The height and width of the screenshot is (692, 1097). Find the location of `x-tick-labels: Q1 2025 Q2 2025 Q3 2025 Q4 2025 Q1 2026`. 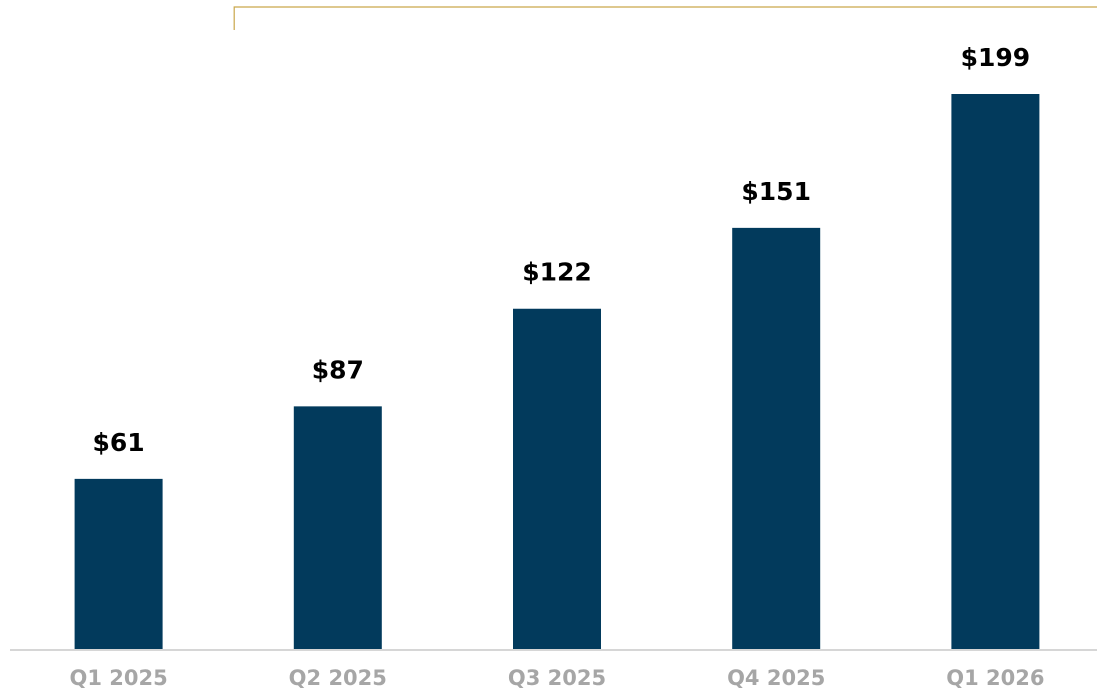

x-tick-labels: Q1 2025 Q2 2025 Q3 2025 Q4 2025 Q1 2026 is located at coordinates (556, 678).